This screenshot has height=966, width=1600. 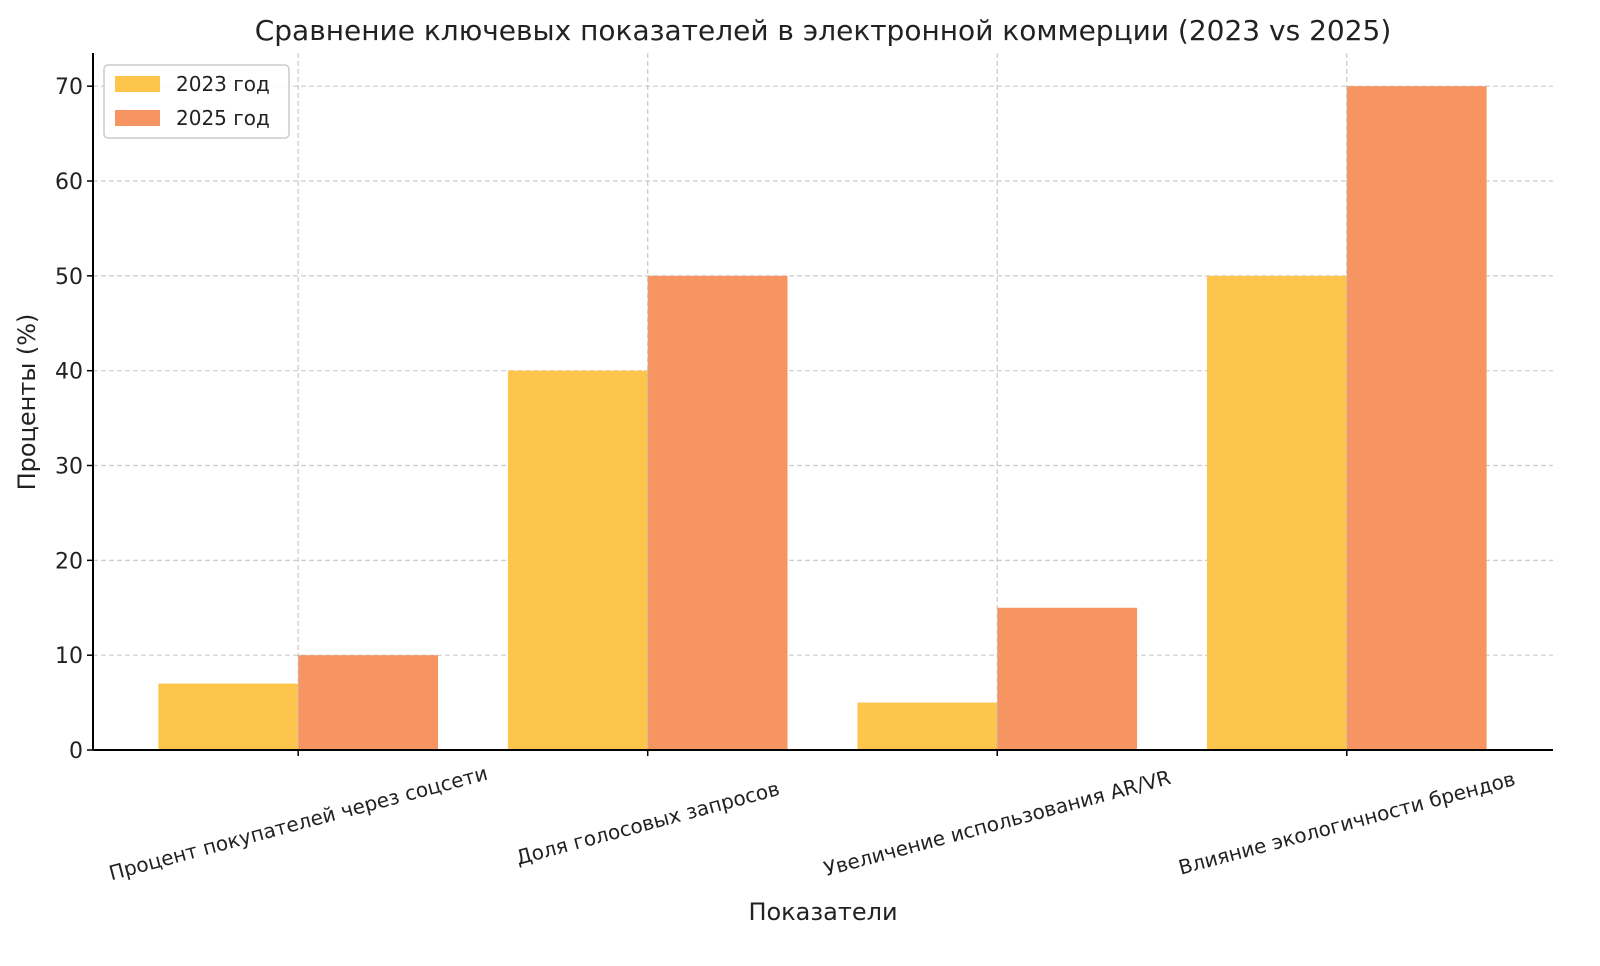 What do you see at coordinates (1347, 822) in the screenshot?
I see `x-tick-label: Влияние экологичности брендов` at bounding box center [1347, 822].